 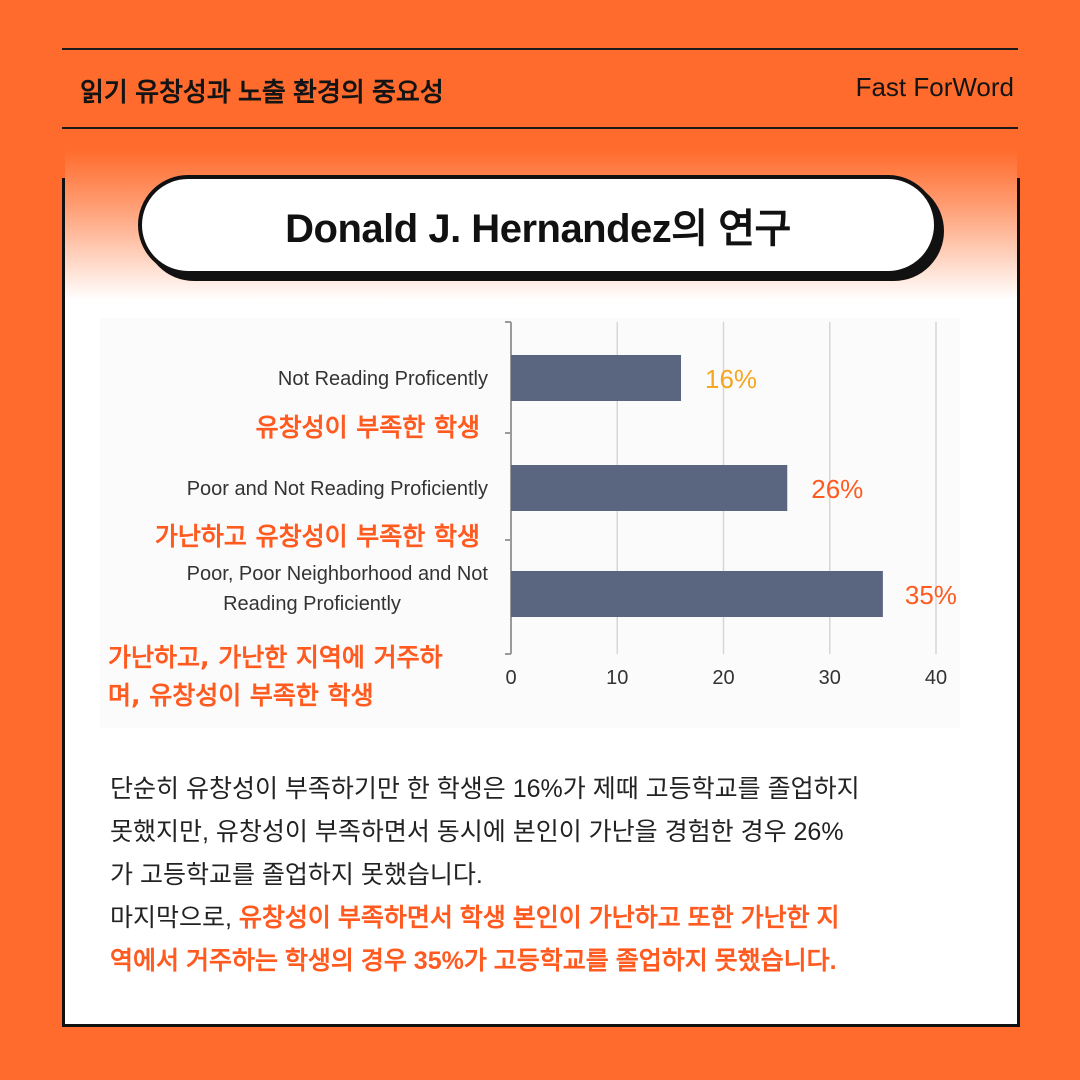 I want to click on title-pill: Donald J. Hernandez의 연구, so click(x=538, y=225).